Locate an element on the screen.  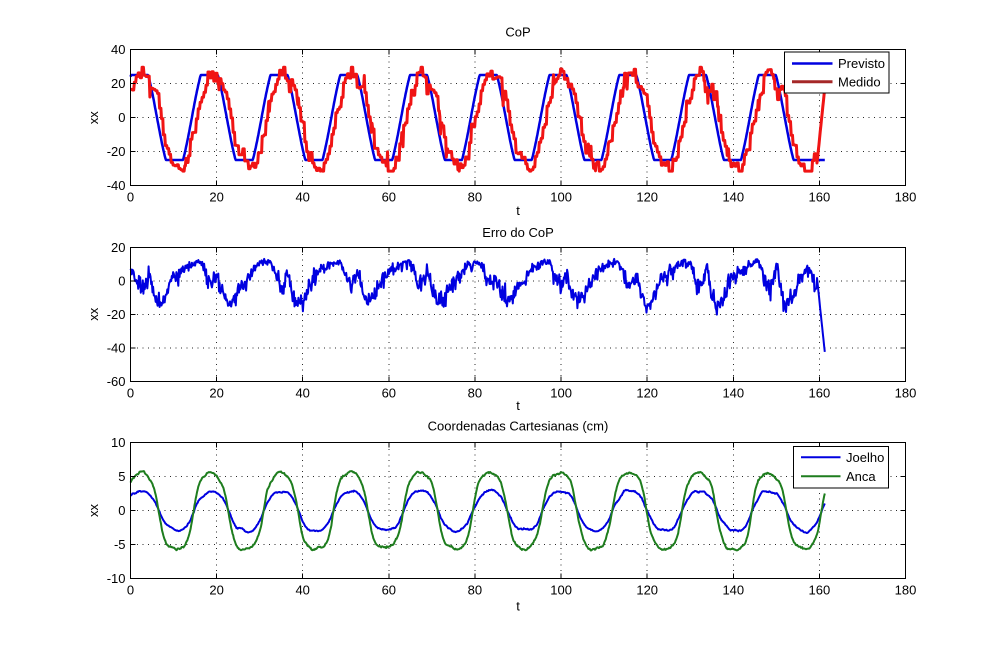
svg-text: -10 is located at coordinates (116, 578).